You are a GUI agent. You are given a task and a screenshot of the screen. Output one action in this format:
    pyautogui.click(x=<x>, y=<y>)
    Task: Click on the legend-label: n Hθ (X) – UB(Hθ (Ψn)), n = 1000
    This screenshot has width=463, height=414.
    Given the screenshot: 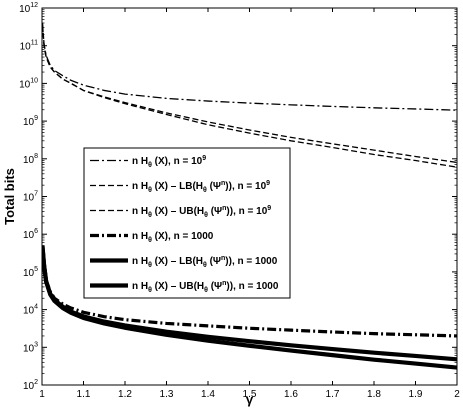 What is the action you would take?
    pyautogui.click(x=205, y=287)
    